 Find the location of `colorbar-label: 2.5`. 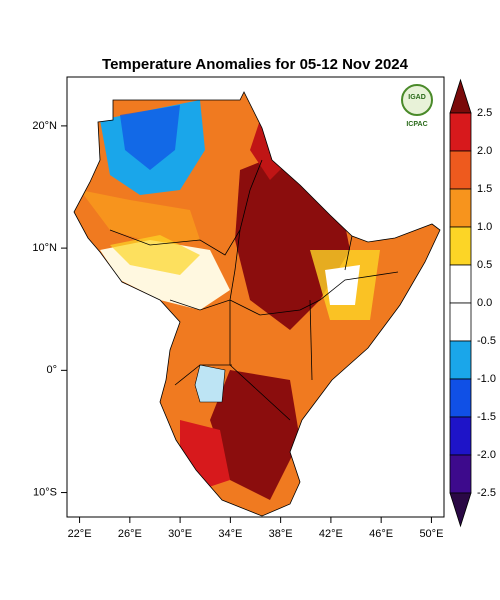

colorbar-label: 2.5 is located at coordinates (484, 113).